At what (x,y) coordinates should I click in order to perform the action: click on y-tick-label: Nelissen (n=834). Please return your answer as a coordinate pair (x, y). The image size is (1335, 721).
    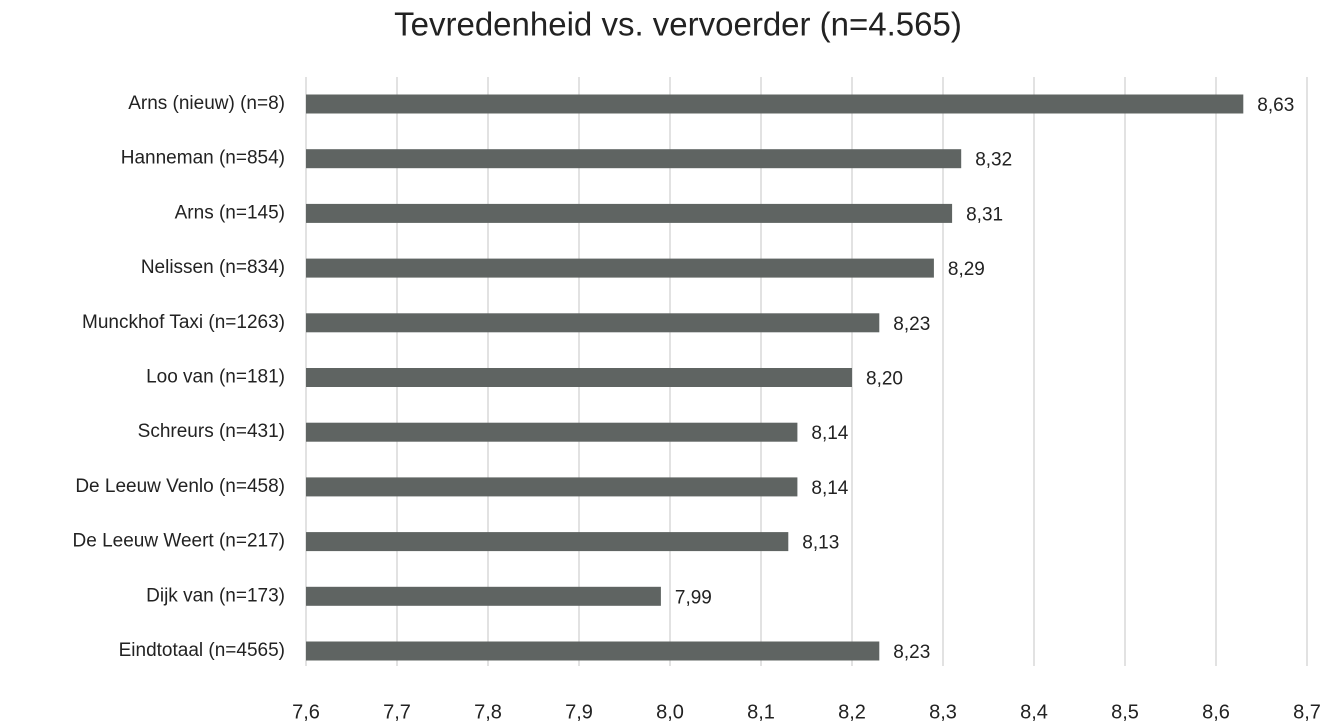
    Looking at the image, I should click on (213, 267).